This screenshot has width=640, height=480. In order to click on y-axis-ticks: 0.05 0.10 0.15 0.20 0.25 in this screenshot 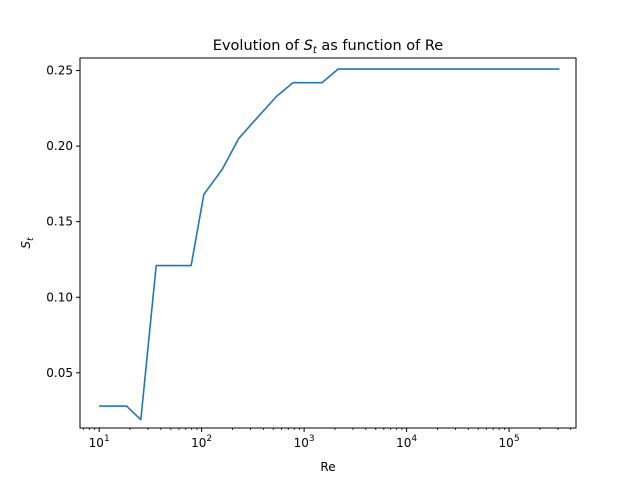, I will do `click(63, 222)`.